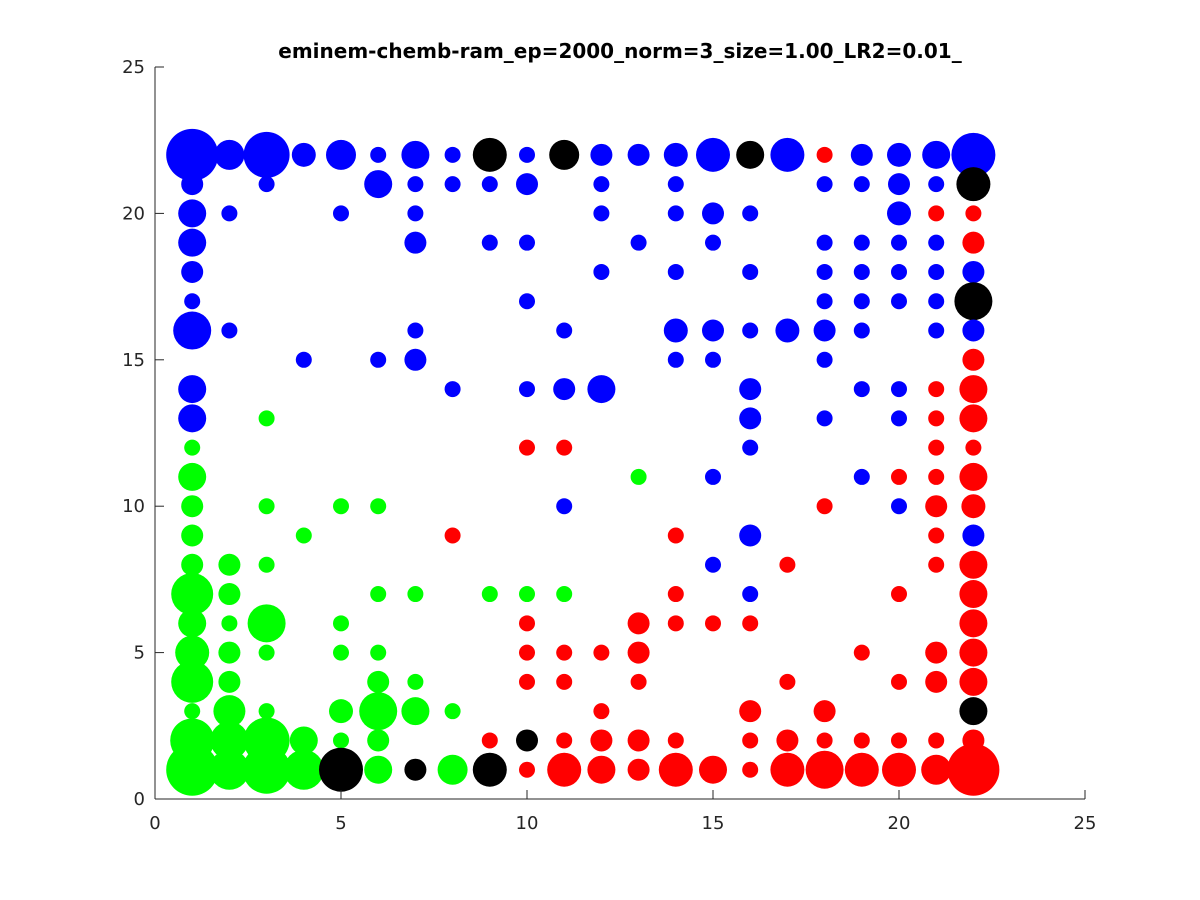  I want to click on y-tick-label: 25, so click(133, 67).